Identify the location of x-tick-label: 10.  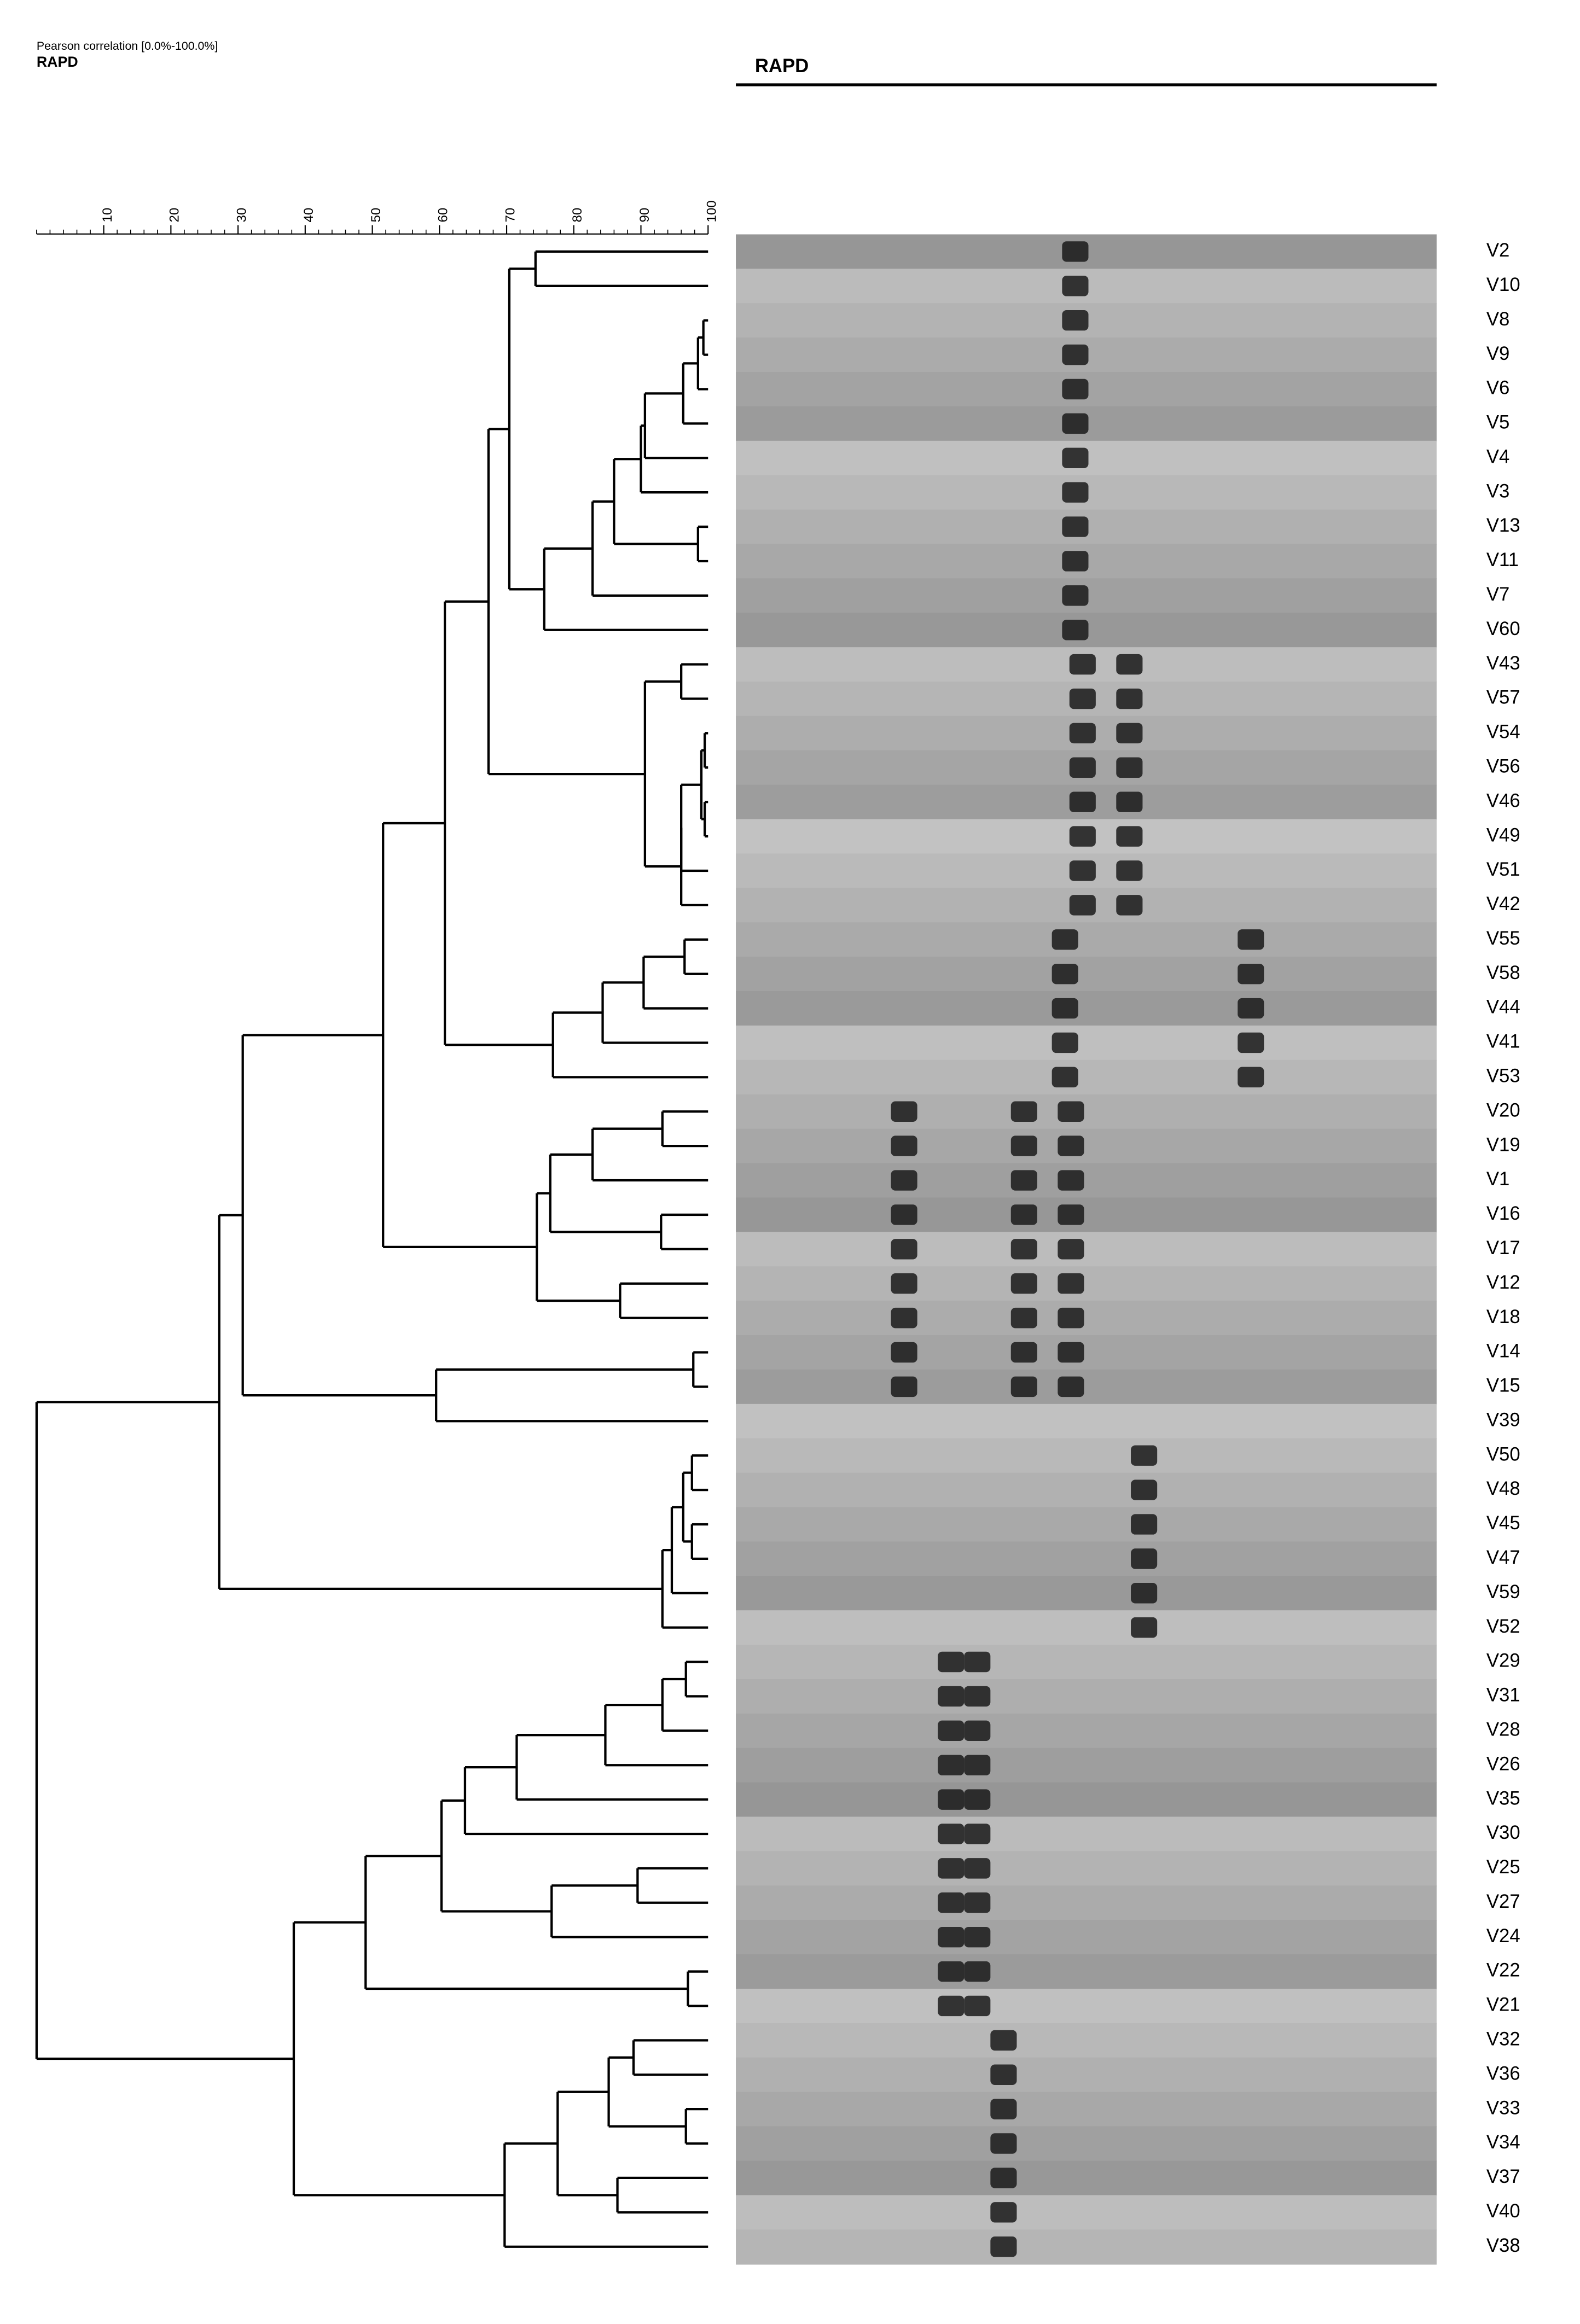
(107, 215).